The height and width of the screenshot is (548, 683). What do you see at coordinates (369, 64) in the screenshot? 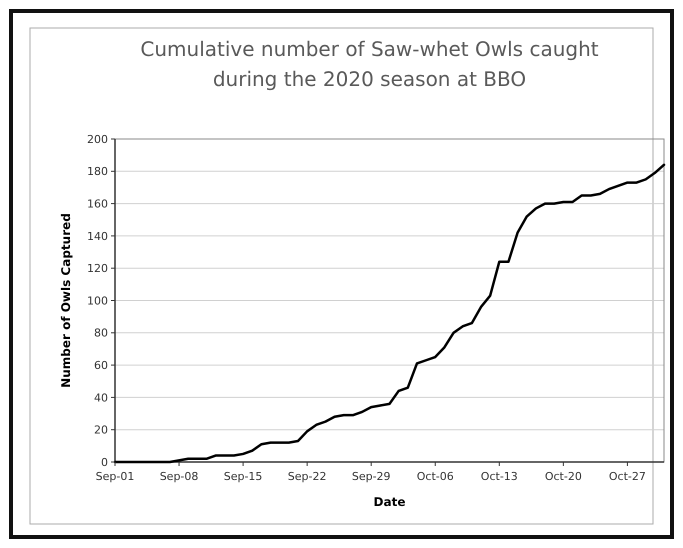
I see `chart-title: Cumulative number of Saw-whet Owls caught during the 2020 season at BBO` at bounding box center [369, 64].